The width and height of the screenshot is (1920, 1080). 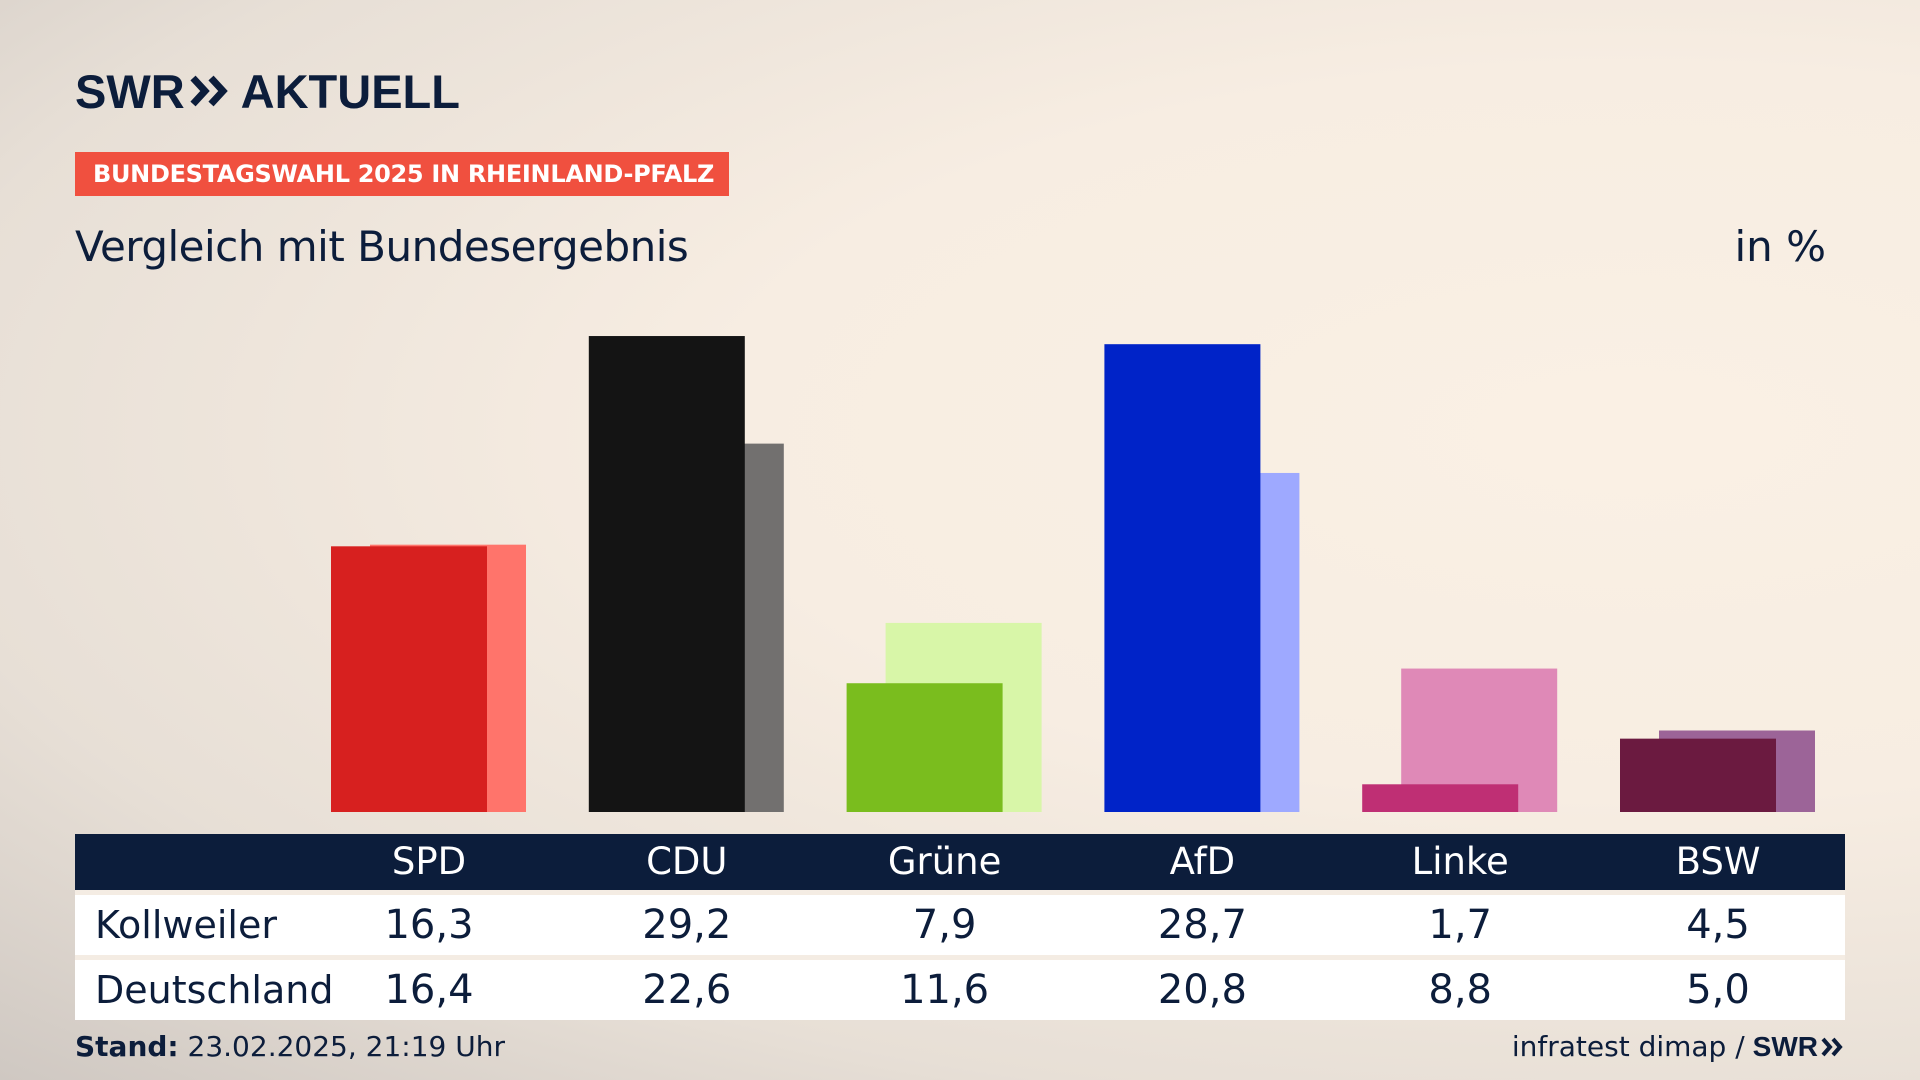 I want to click on table-row-local: Kollweiler 16,3 29,2 7,9 28,7 1,7 4,5, so click(x=960, y=922).